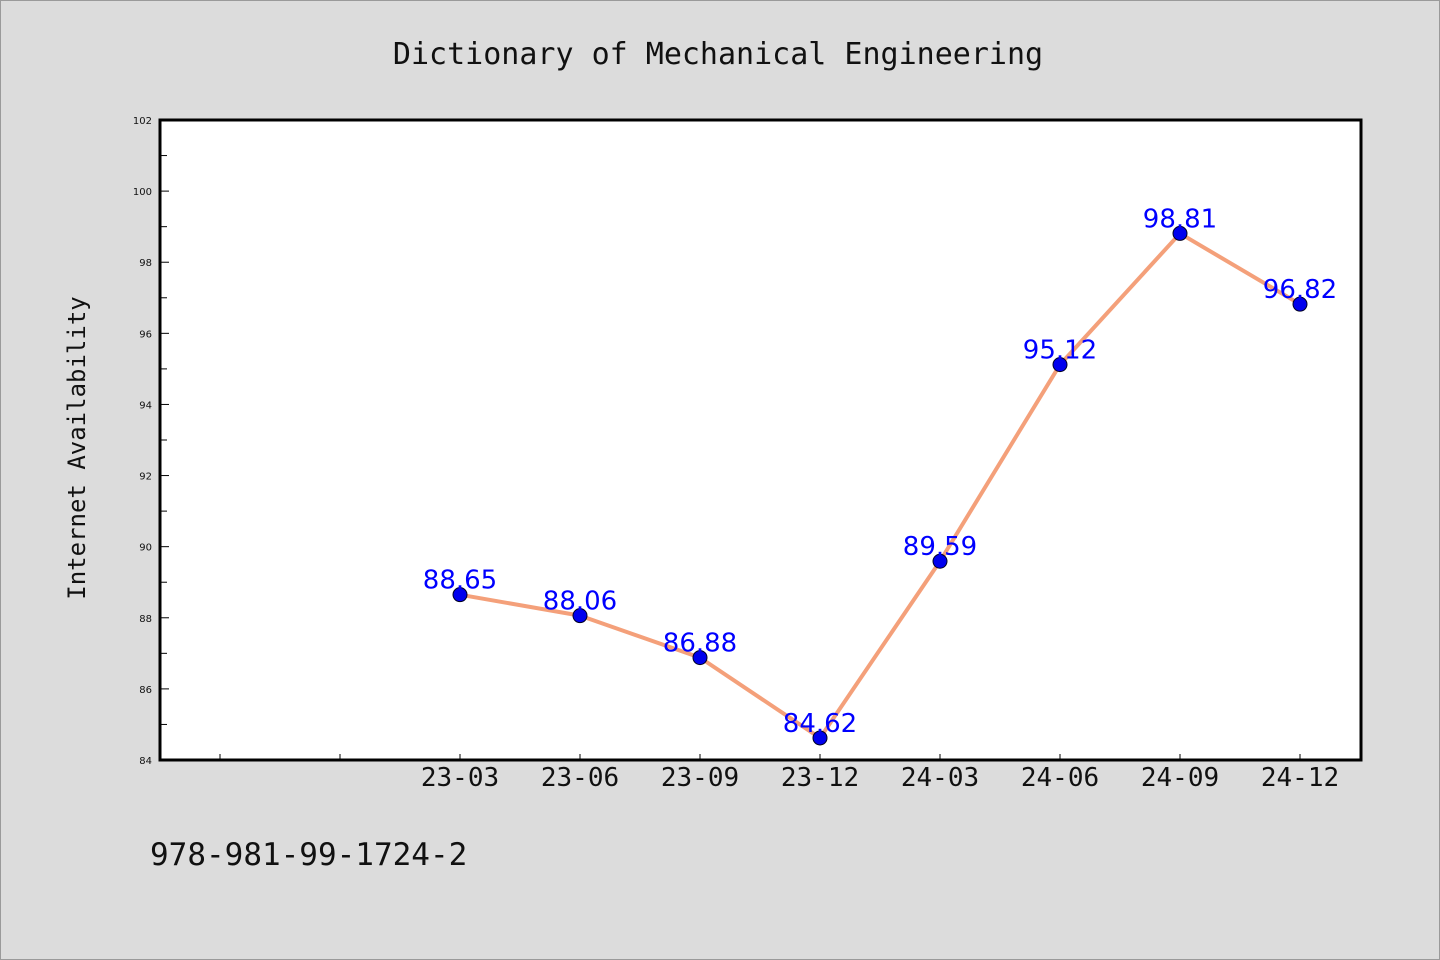 The width and height of the screenshot is (1440, 960). What do you see at coordinates (580, 778) in the screenshot?
I see `x-tick-label: 23-06` at bounding box center [580, 778].